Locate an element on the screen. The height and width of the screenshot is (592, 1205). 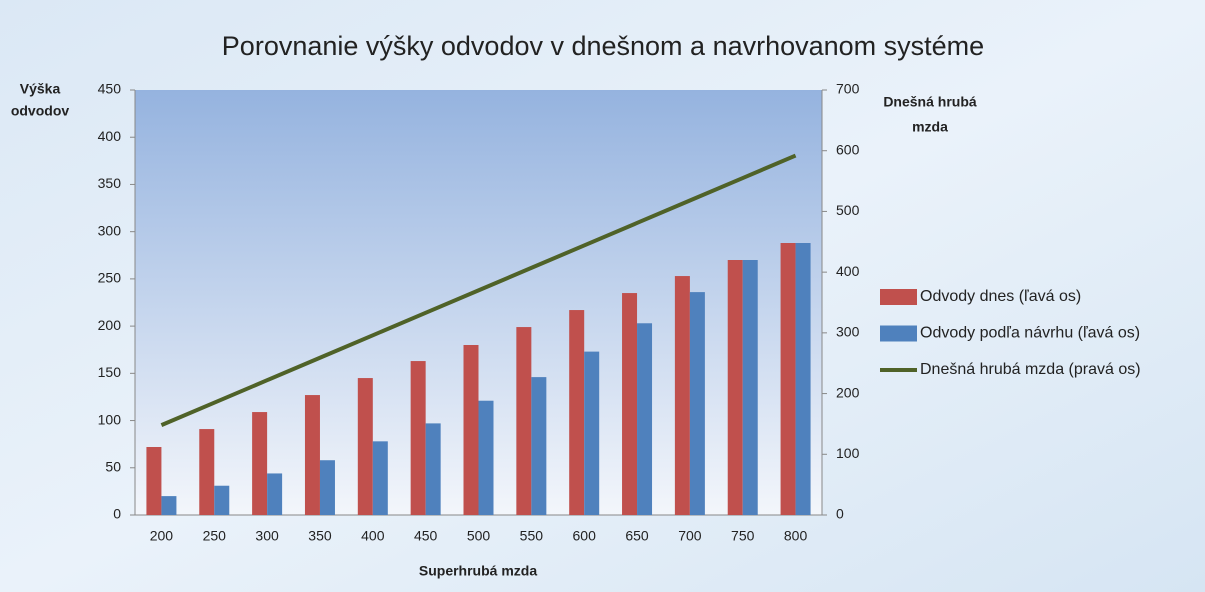
x-tick-label: 700 is located at coordinates (690, 536).